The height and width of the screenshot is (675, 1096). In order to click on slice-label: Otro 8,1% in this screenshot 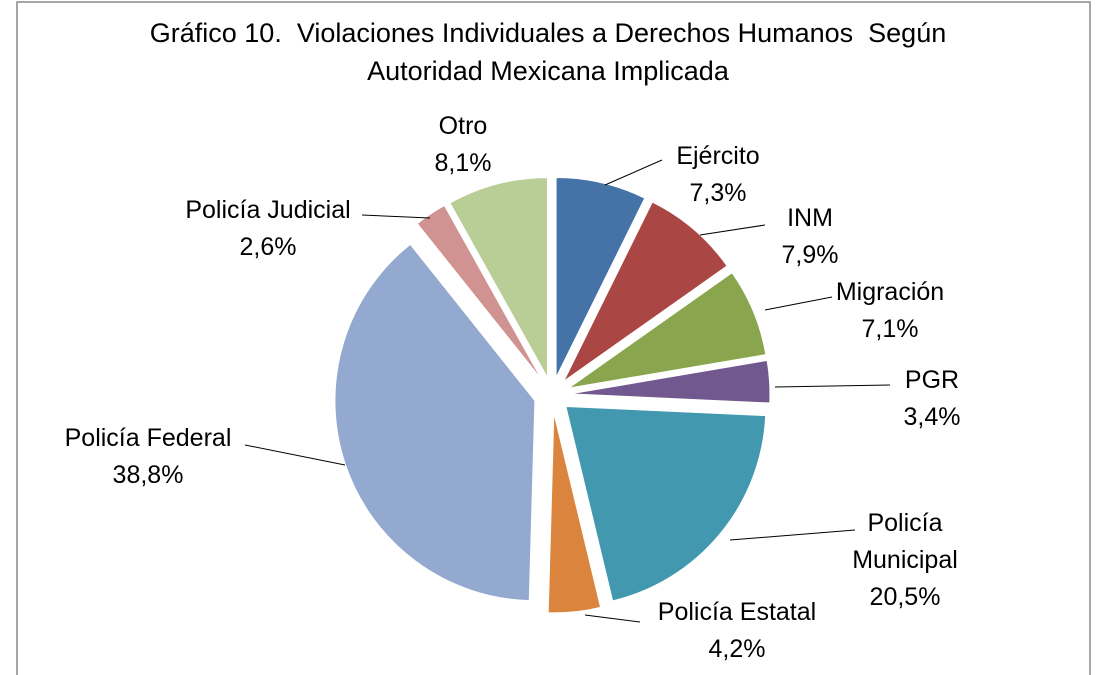, I will do `click(463, 145)`.